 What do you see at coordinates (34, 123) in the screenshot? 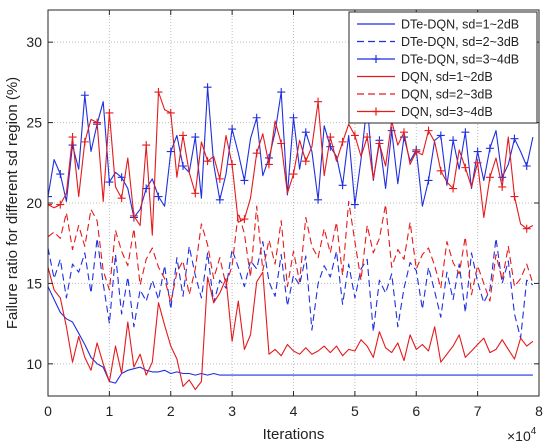
I see `y-tick-label: 25` at bounding box center [34, 123].